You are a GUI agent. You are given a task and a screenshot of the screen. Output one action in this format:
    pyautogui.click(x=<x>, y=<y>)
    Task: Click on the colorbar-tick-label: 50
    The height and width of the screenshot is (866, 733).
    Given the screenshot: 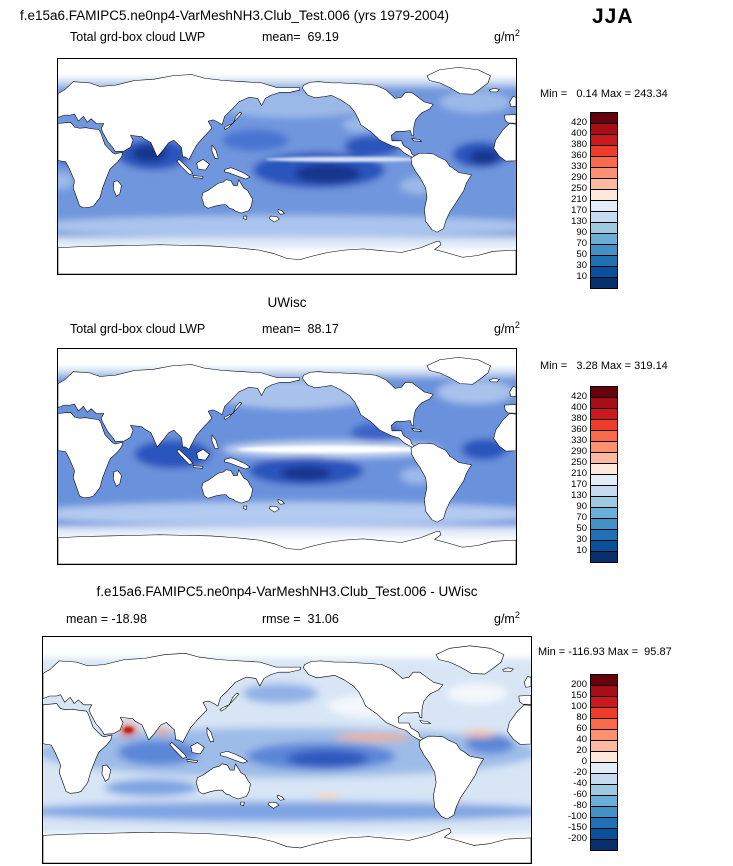 What is the action you would take?
    pyautogui.click(x=581, y=254)
    